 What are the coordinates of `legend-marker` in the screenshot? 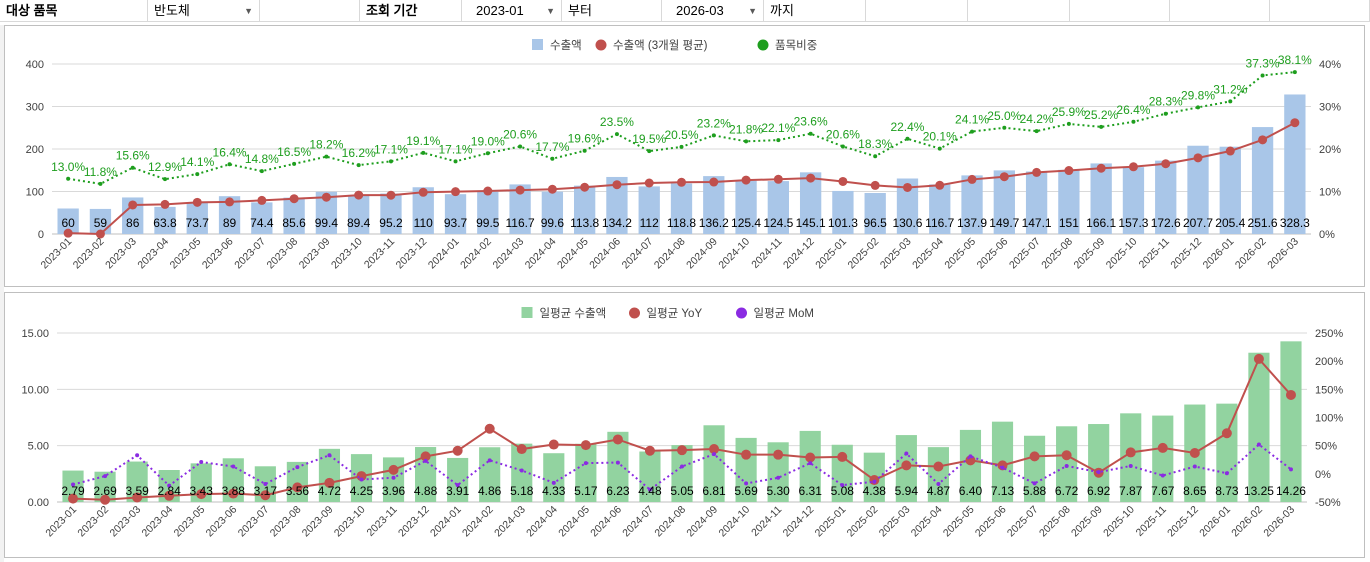 It's located at (741, 313).